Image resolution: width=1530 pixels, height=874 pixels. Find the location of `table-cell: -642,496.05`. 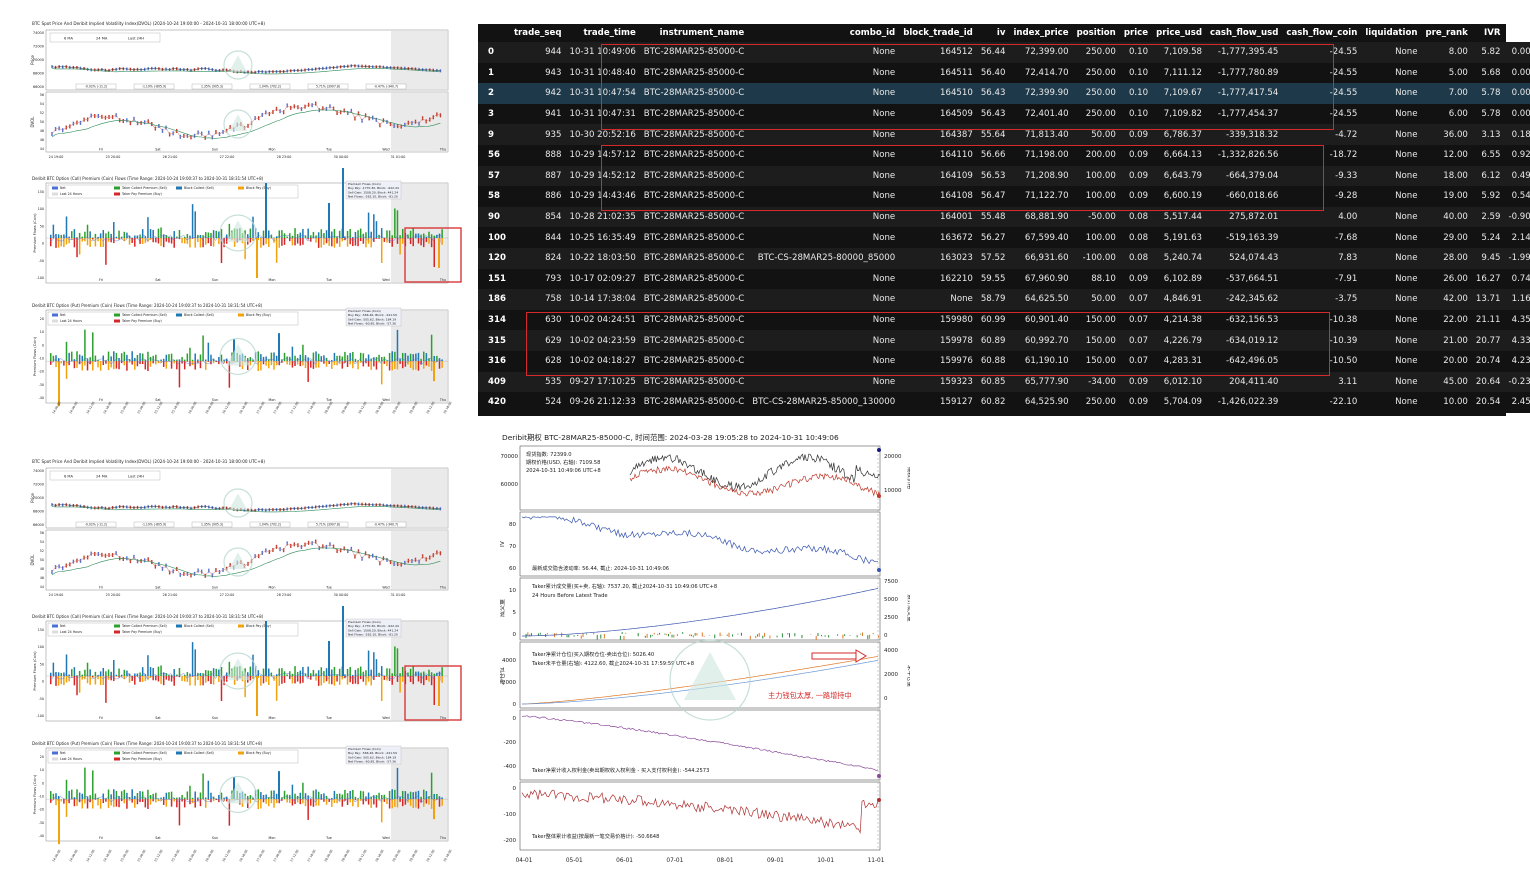

table-cell: -642,496.05 is located at coordinates (1244, 361).